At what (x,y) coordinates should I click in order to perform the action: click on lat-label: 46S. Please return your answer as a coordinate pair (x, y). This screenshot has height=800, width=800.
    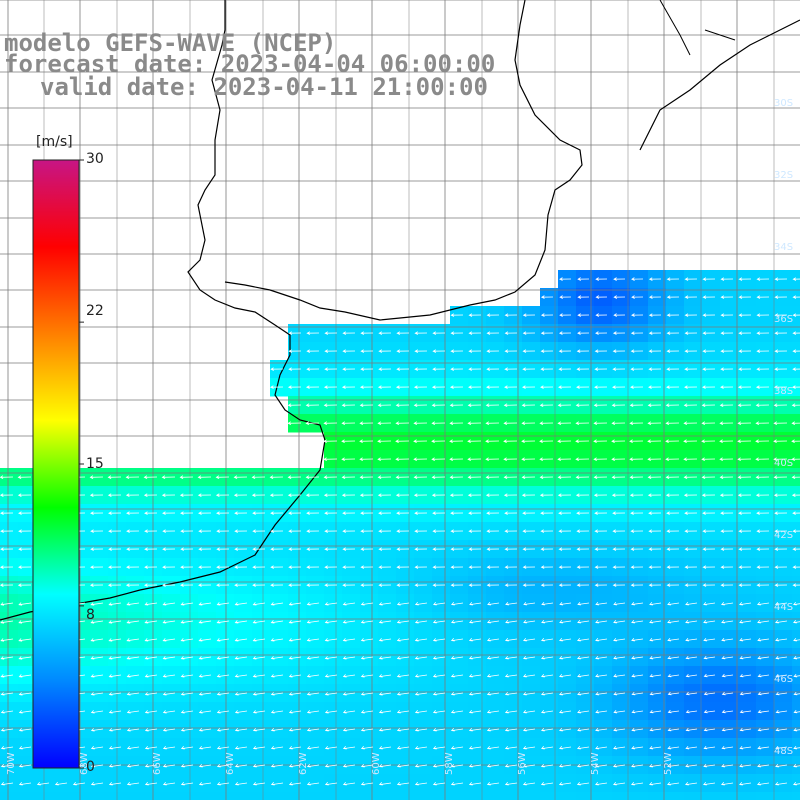
    Looking at the image, I should click on (783, 679).